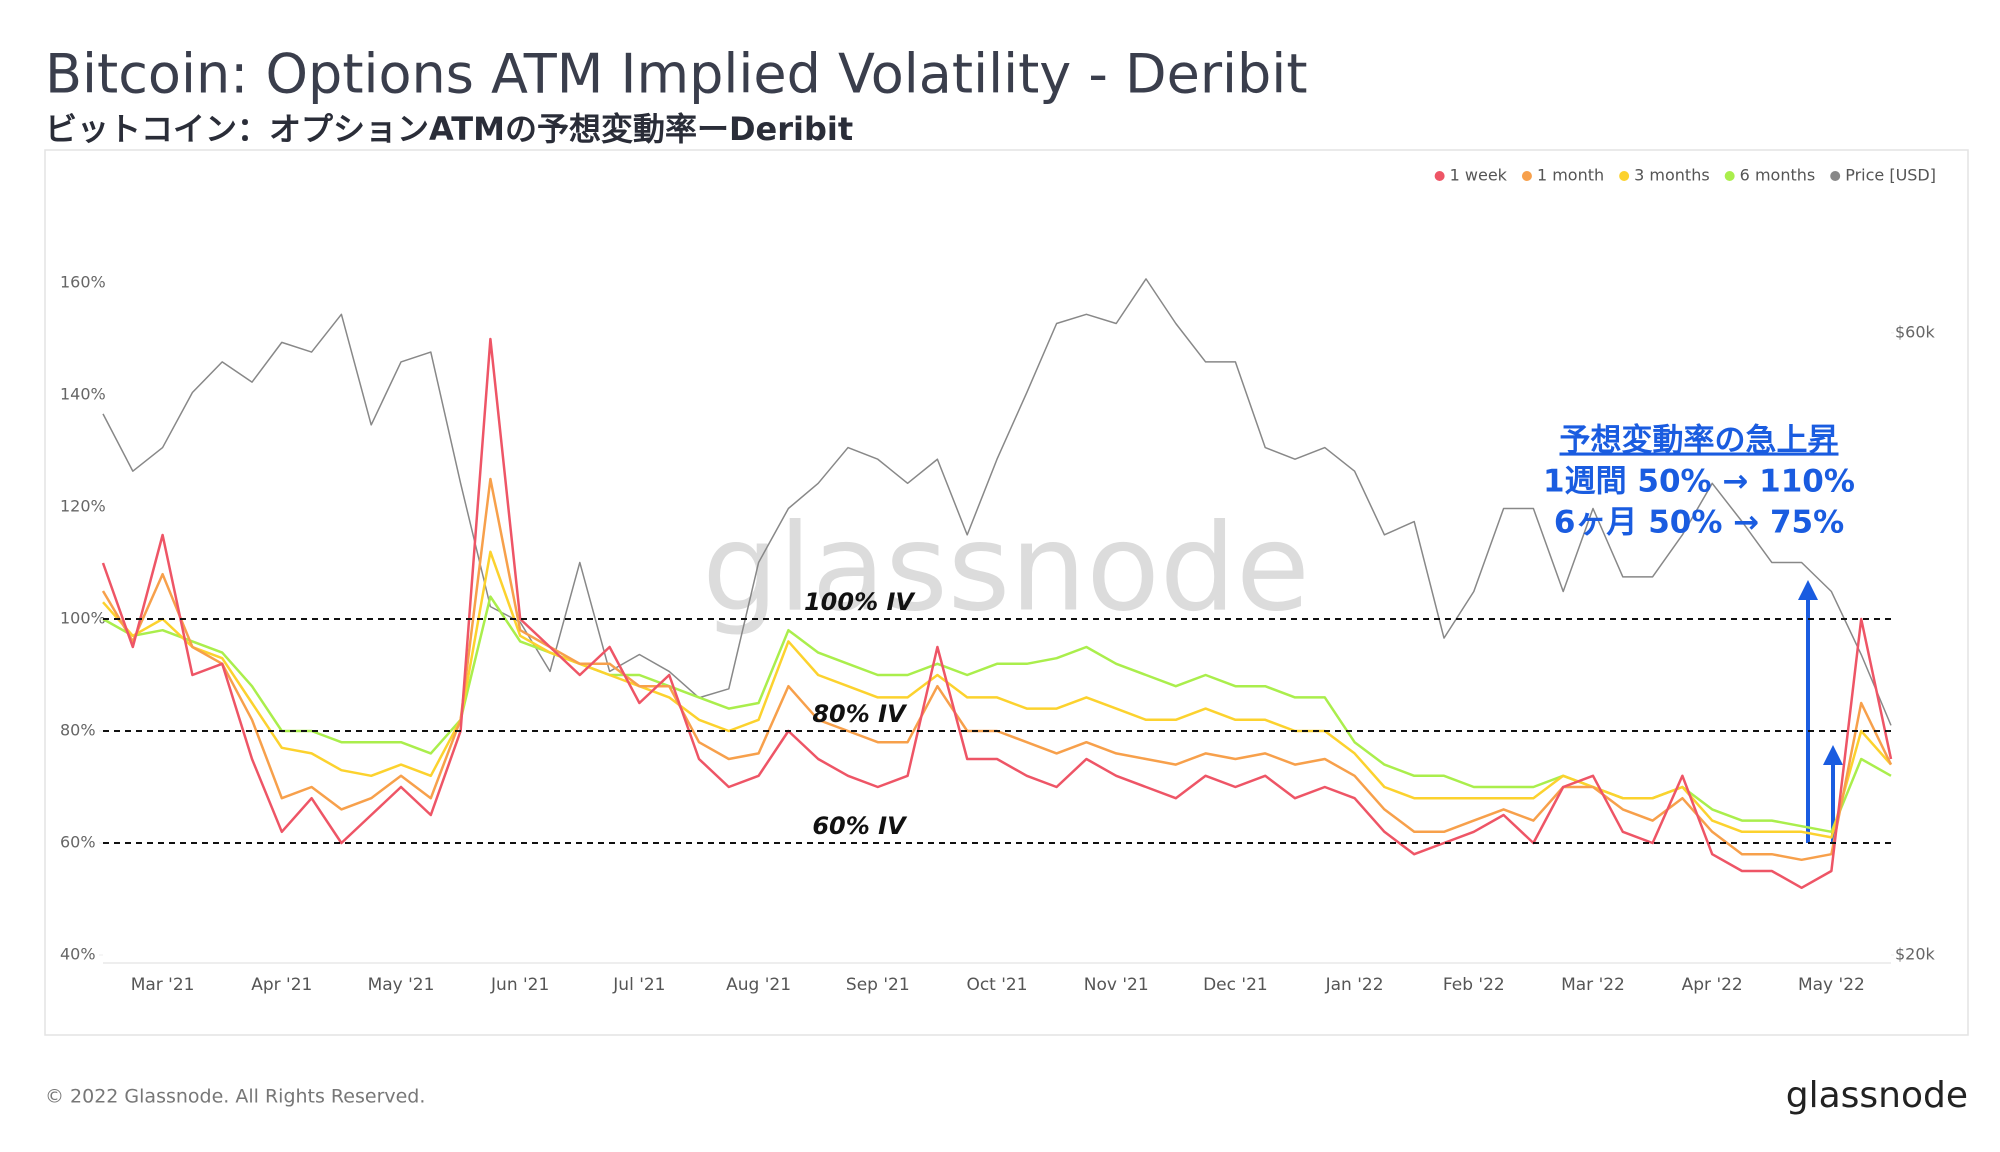 The height and width of the screenshot is (1152, 2000). I want to click on x-tick-label: May '21, so click(401, 985).